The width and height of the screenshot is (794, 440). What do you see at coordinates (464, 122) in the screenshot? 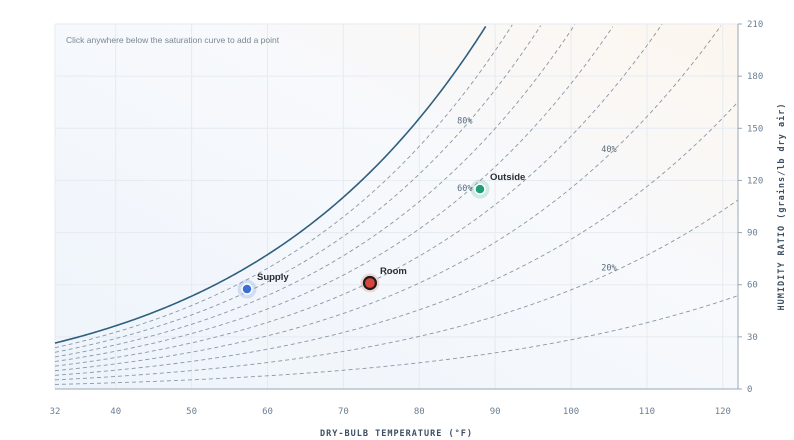
I see `rh-label-80: 80%` at bounding box center [464, 122].